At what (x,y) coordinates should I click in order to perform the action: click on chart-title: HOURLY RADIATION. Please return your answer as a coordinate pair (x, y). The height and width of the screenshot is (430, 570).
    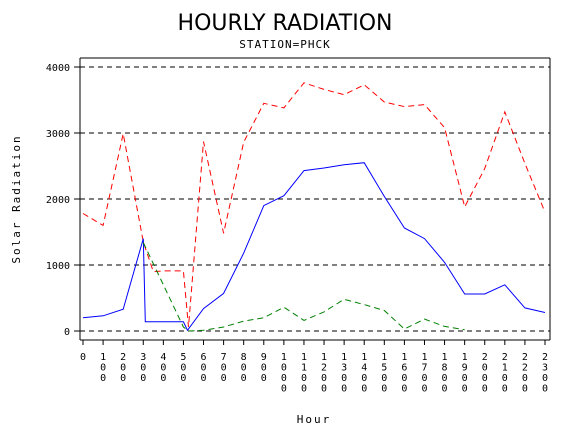
    Looking at the image, I should click on (285, 23).